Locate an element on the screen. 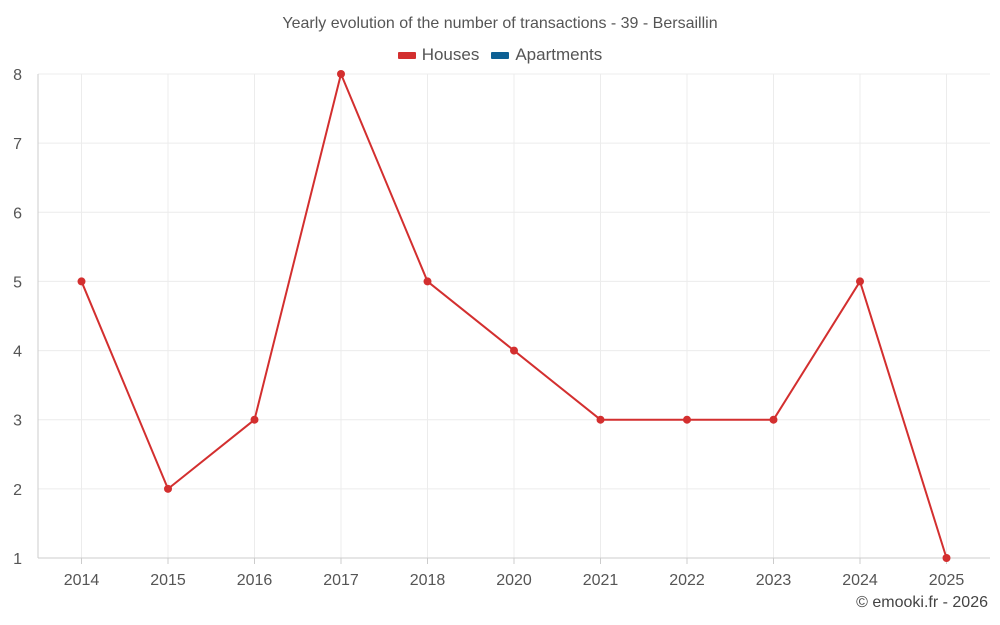 Image resolution: width=1000 pixels, height=625 pixels. houses-swatch is located at coordinates (406, 55).